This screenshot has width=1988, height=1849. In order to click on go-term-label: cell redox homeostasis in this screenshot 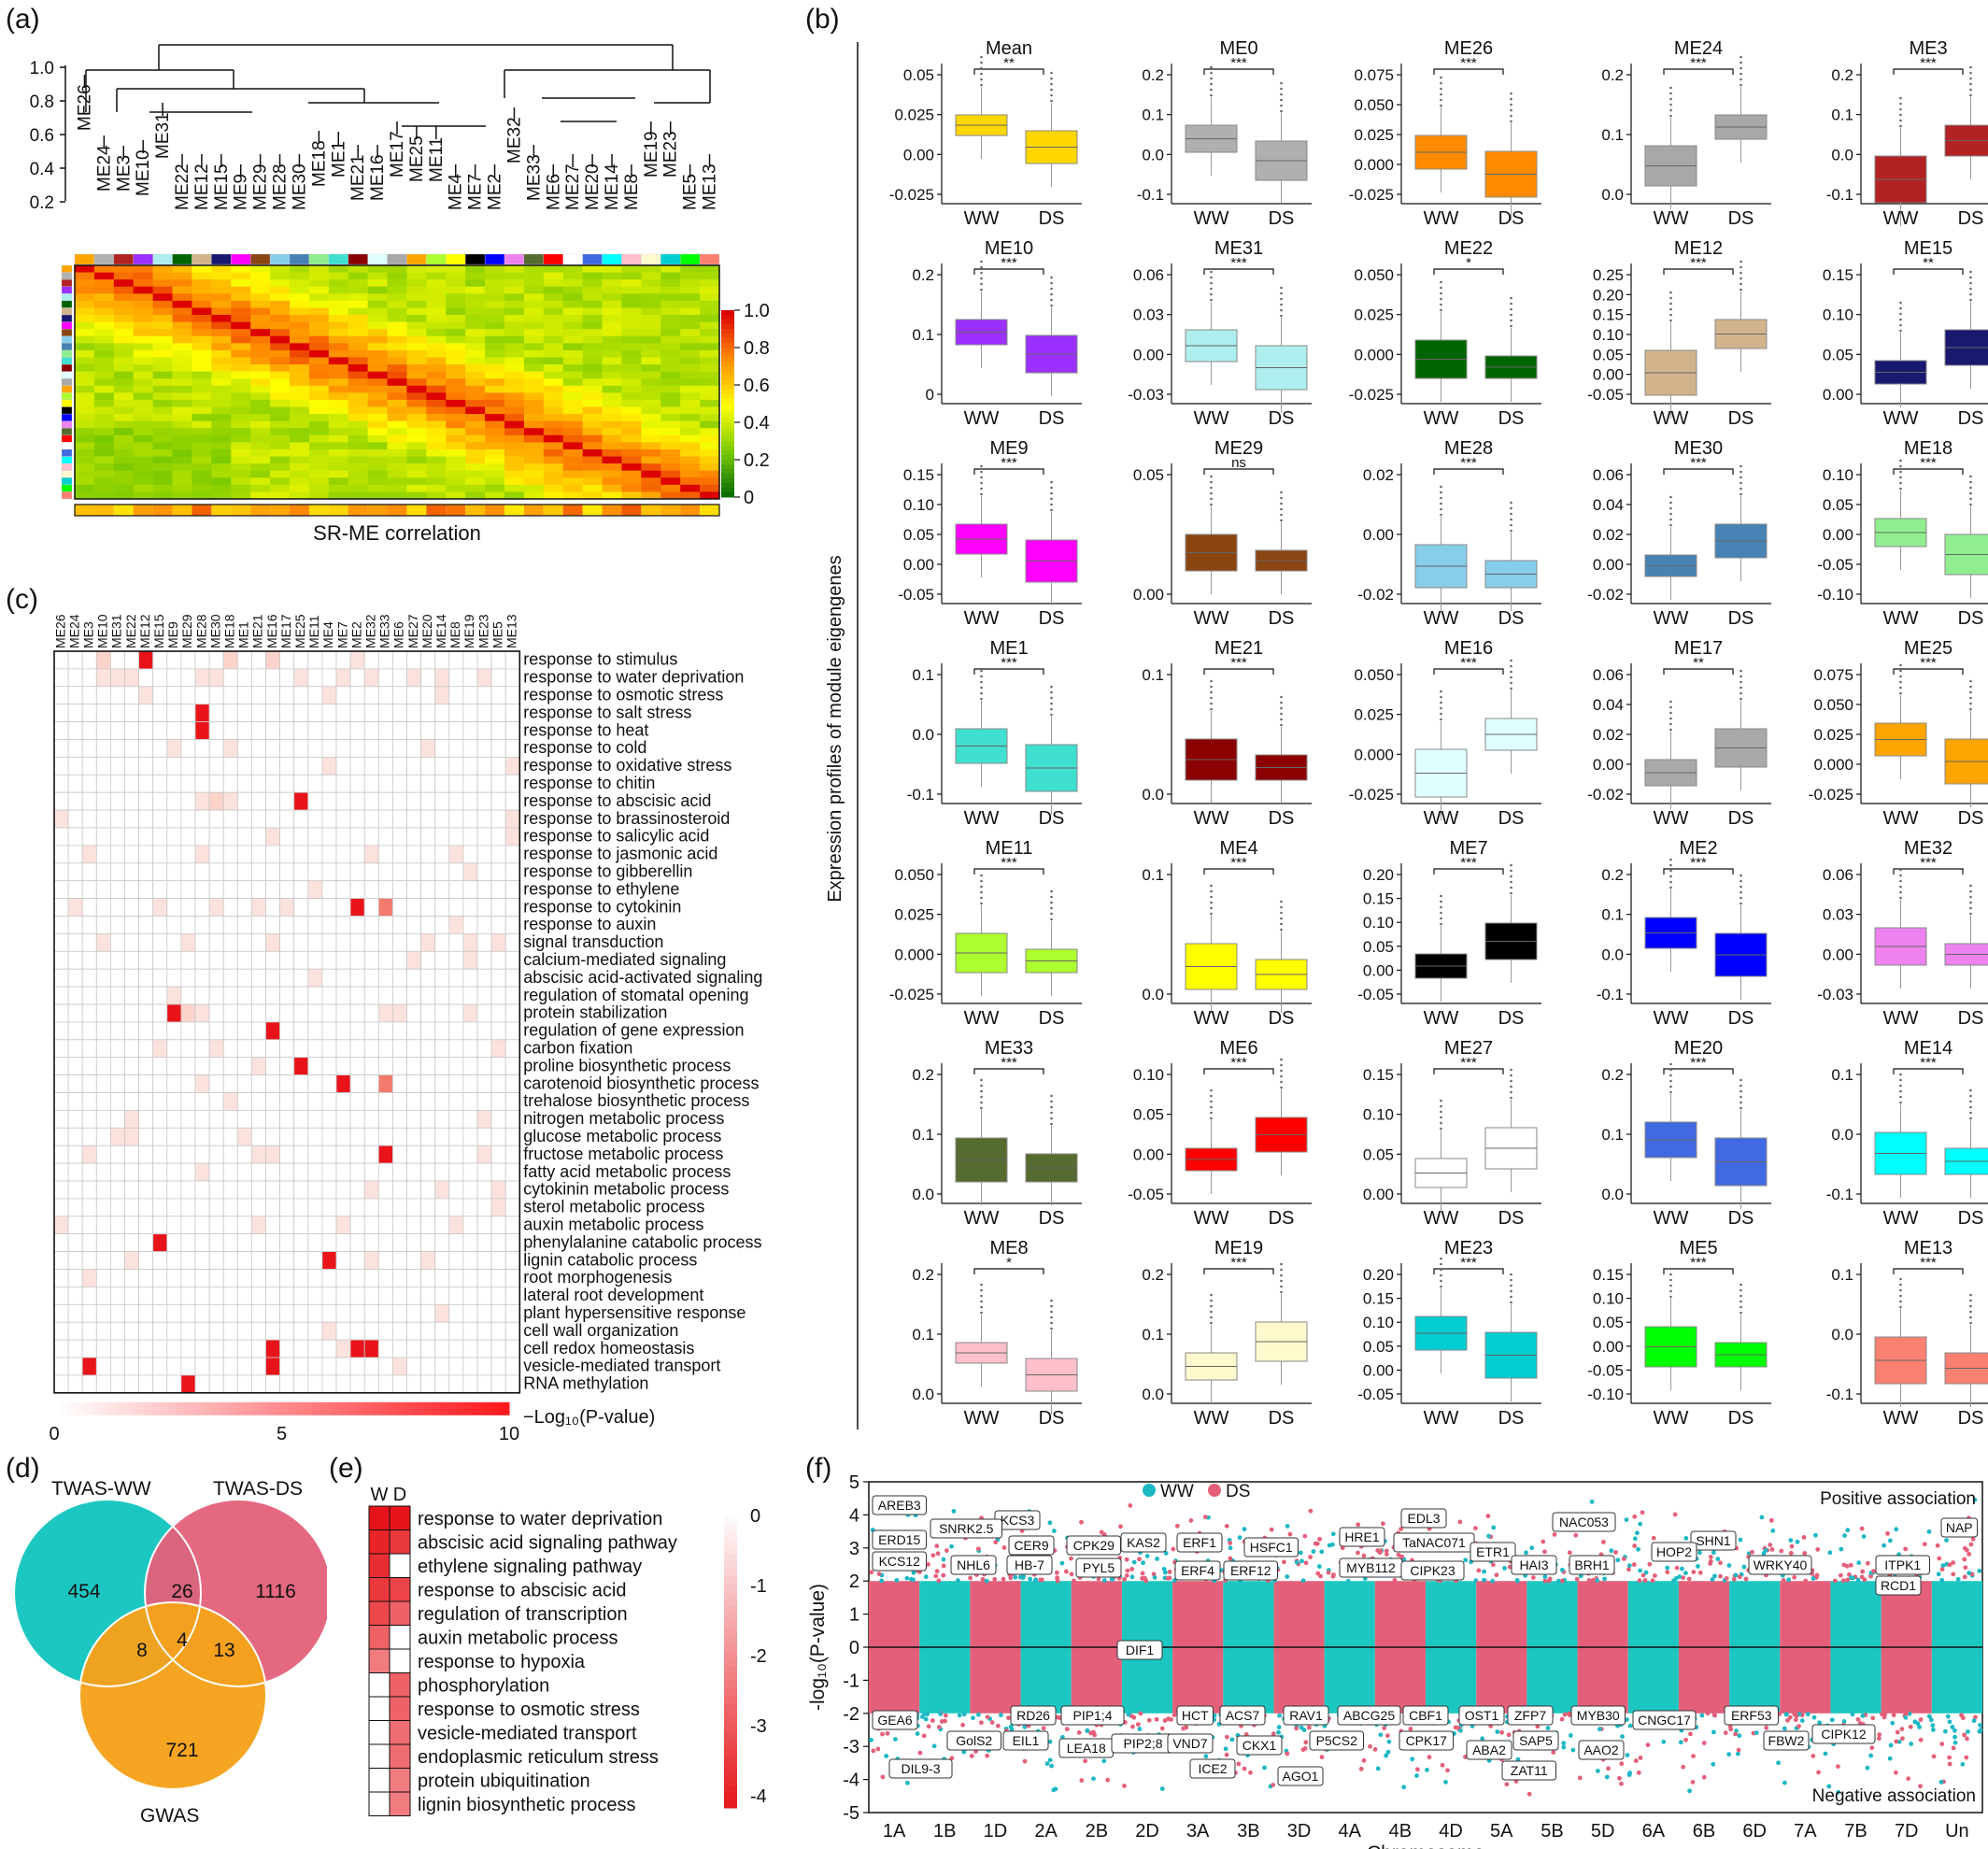, I will do `click(608, 1348)`.